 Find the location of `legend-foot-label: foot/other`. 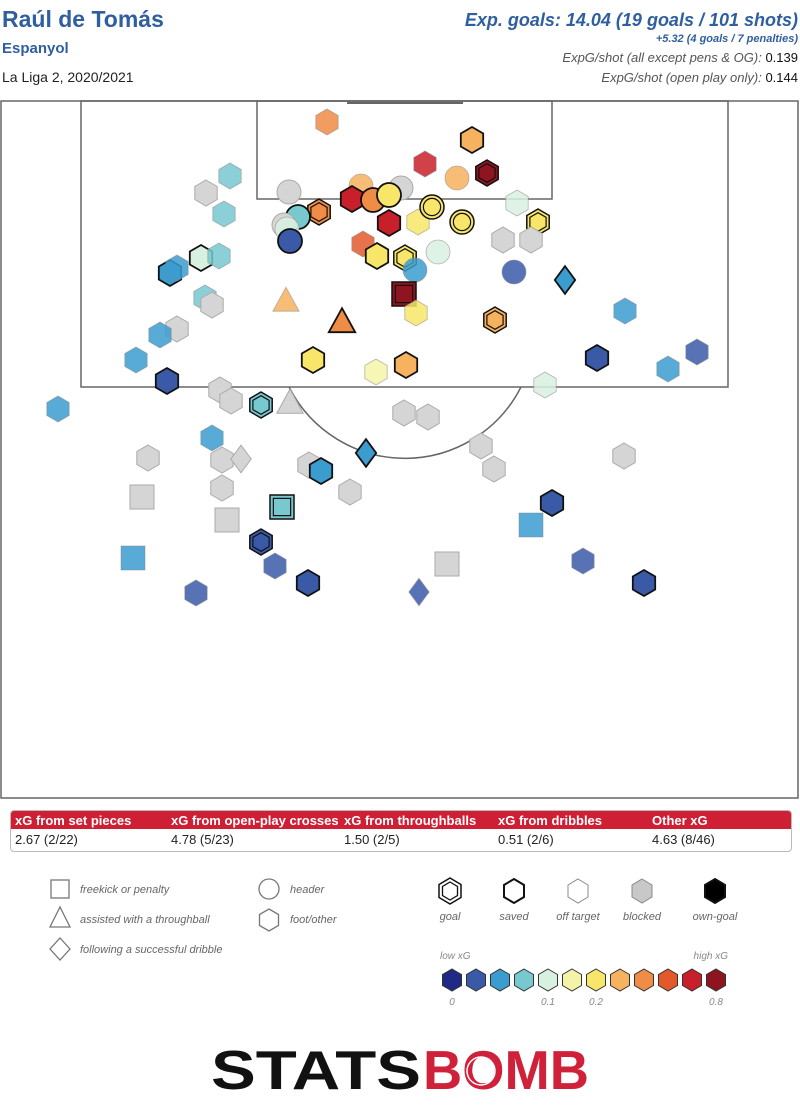

legend-foot-label: foot/other is located at coordinates (314, 920).